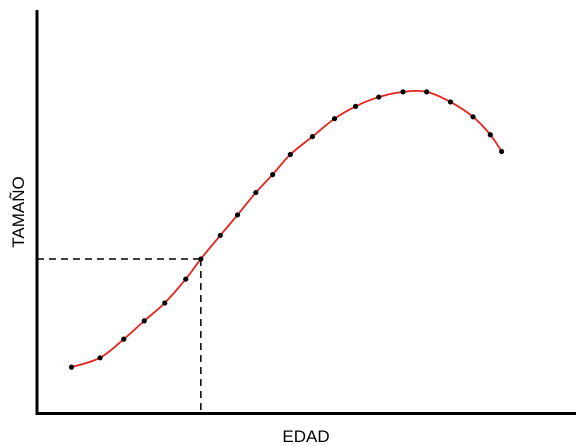  I want to click on x-axis-label: EDAD, so click(305, 436).